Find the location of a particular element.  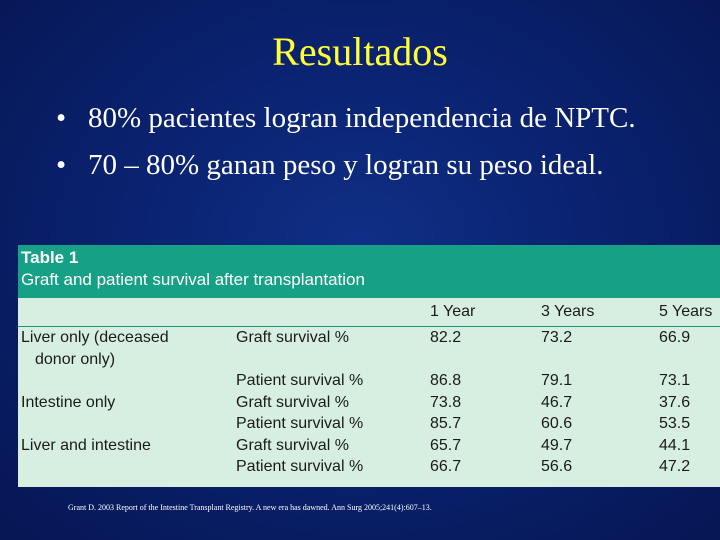

cell-5-years: 73.1 is located at coordinates (675, 380).